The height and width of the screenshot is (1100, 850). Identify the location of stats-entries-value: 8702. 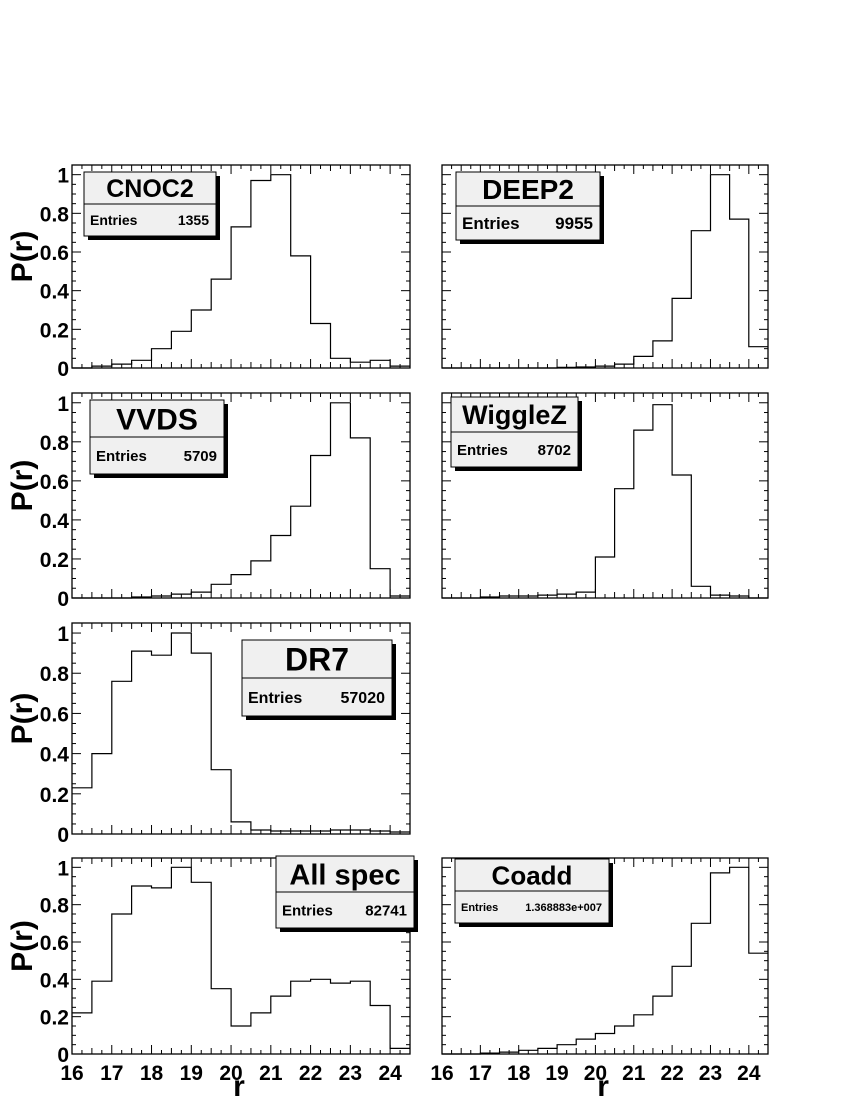
(554, 450).